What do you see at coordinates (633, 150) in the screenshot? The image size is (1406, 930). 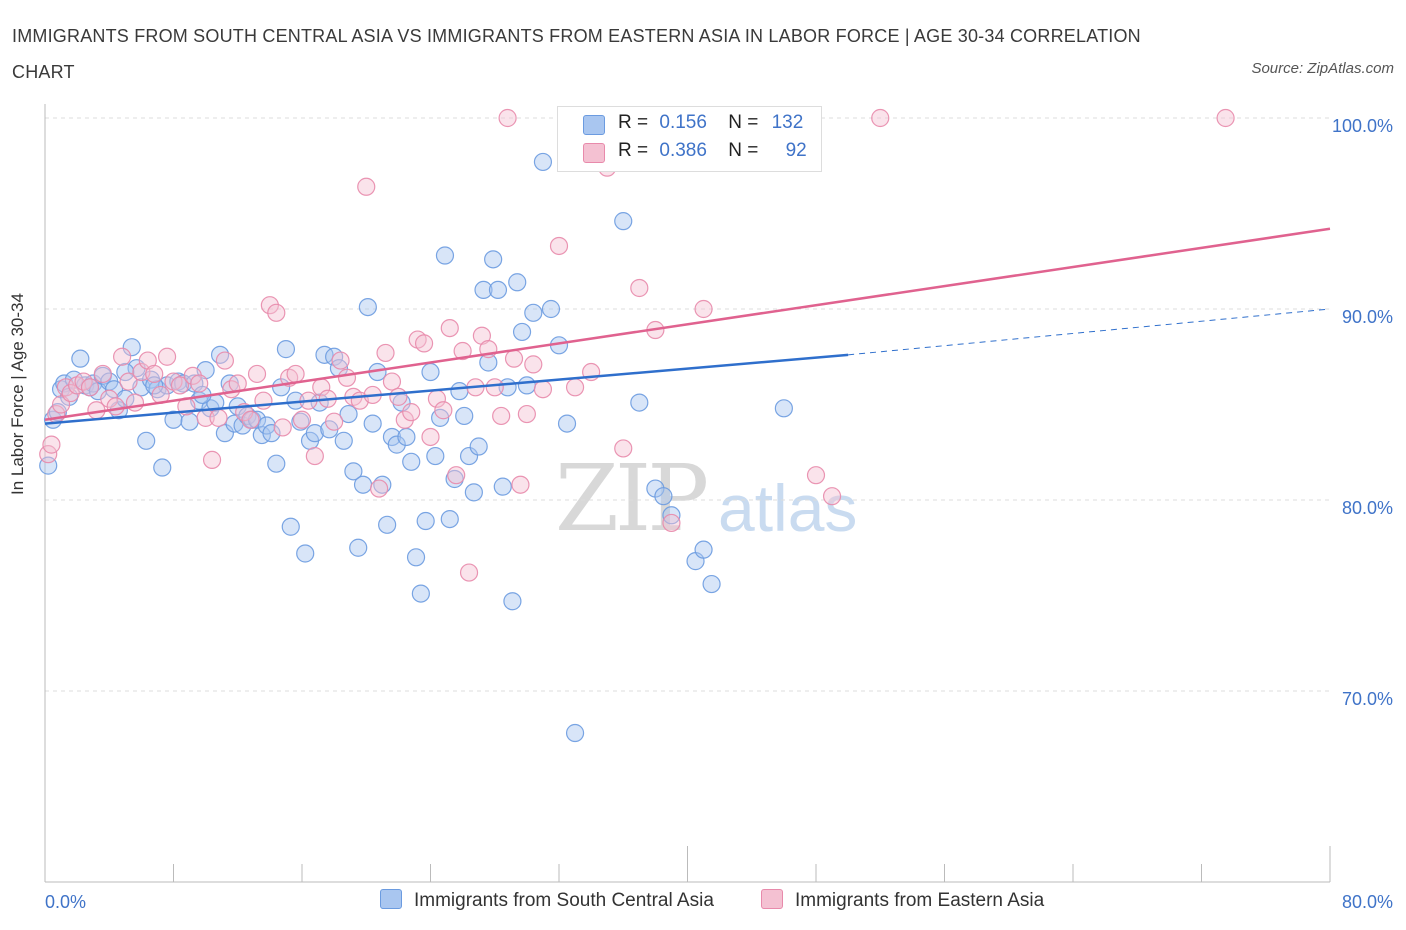 I see `legend-r-label: R =` at bounding box center [633, 150].